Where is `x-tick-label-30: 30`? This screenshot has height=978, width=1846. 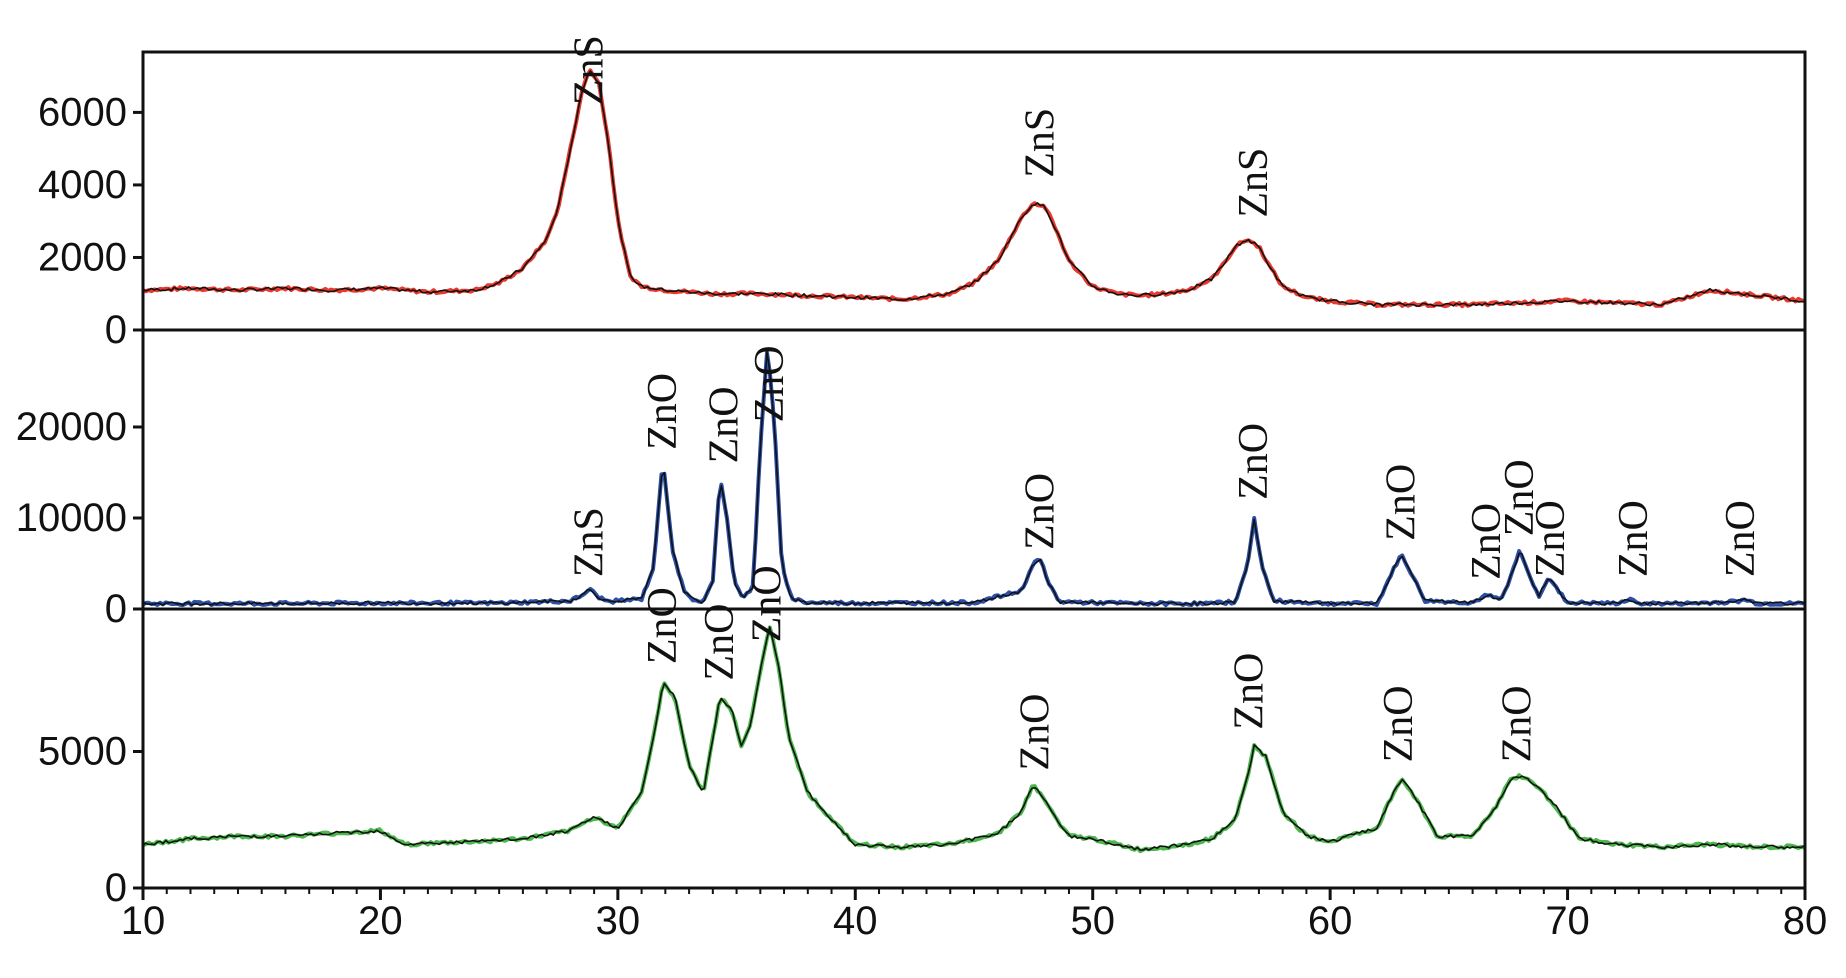 x-tick-label-30: 30 is located at coordinates (618, 921).